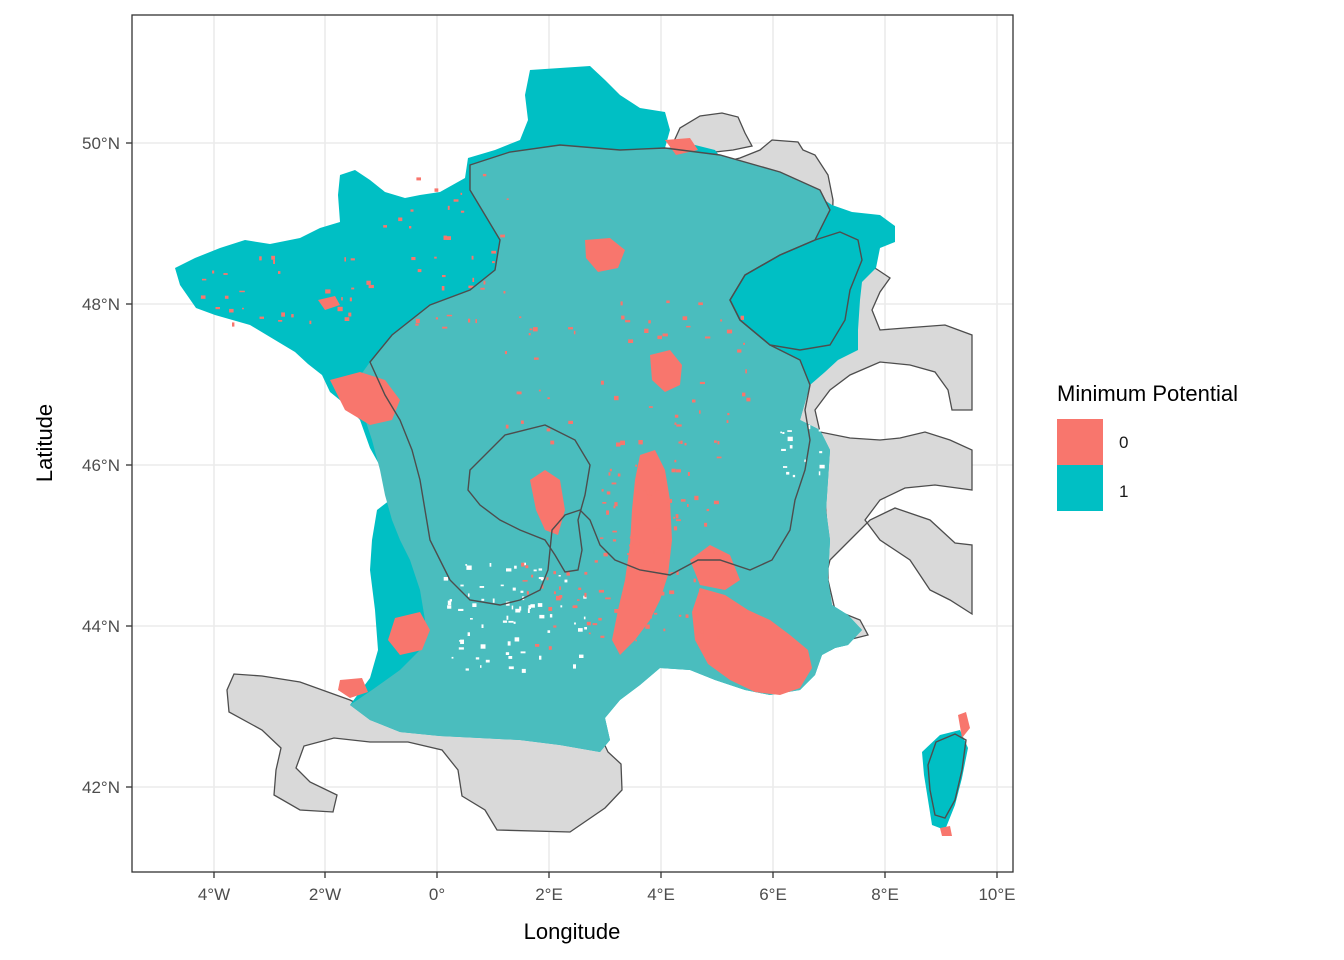  What do you see at coordinates (365, 398) in the screenshot?
I see `raster-salmon-west` at bounding box center [365, 398].